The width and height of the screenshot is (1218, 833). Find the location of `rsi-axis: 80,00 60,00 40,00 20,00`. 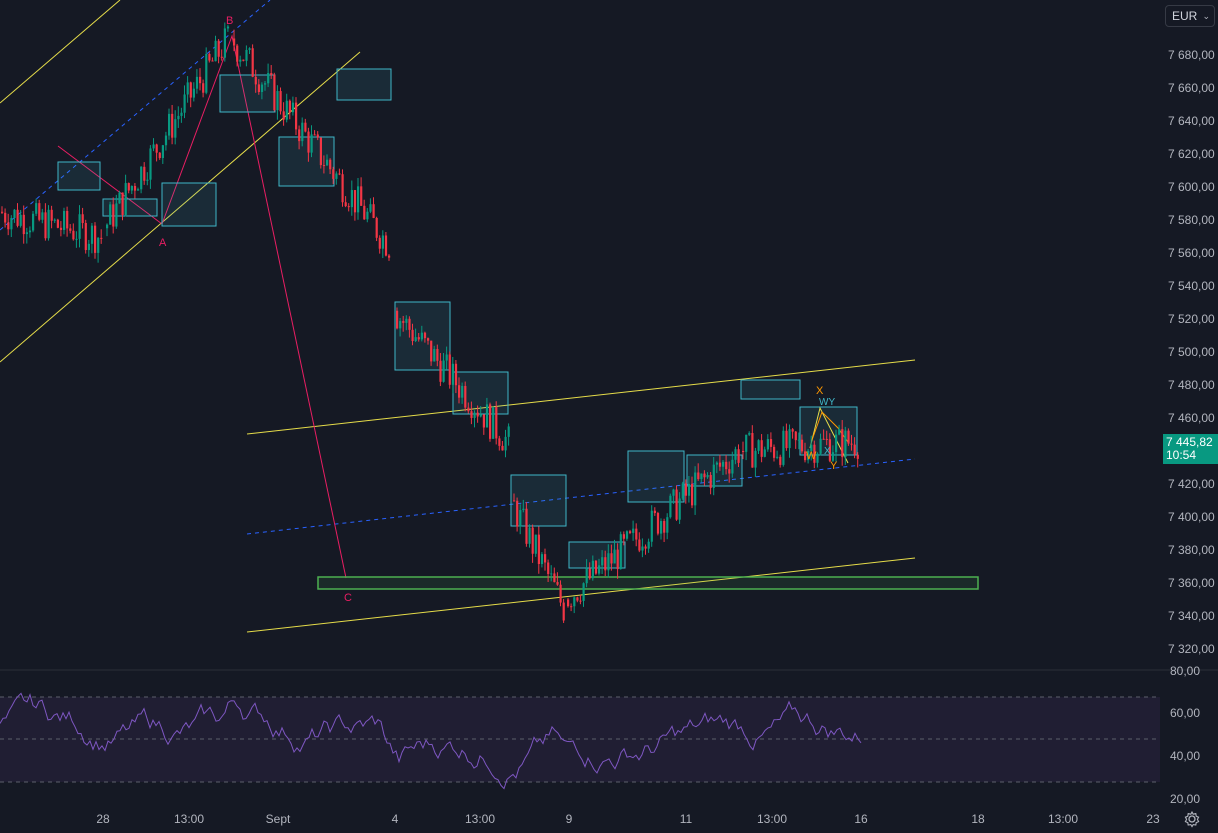

rsi-axis: 80,00 60,00 40,00 20,00 is located at coordinates (1185, 735).